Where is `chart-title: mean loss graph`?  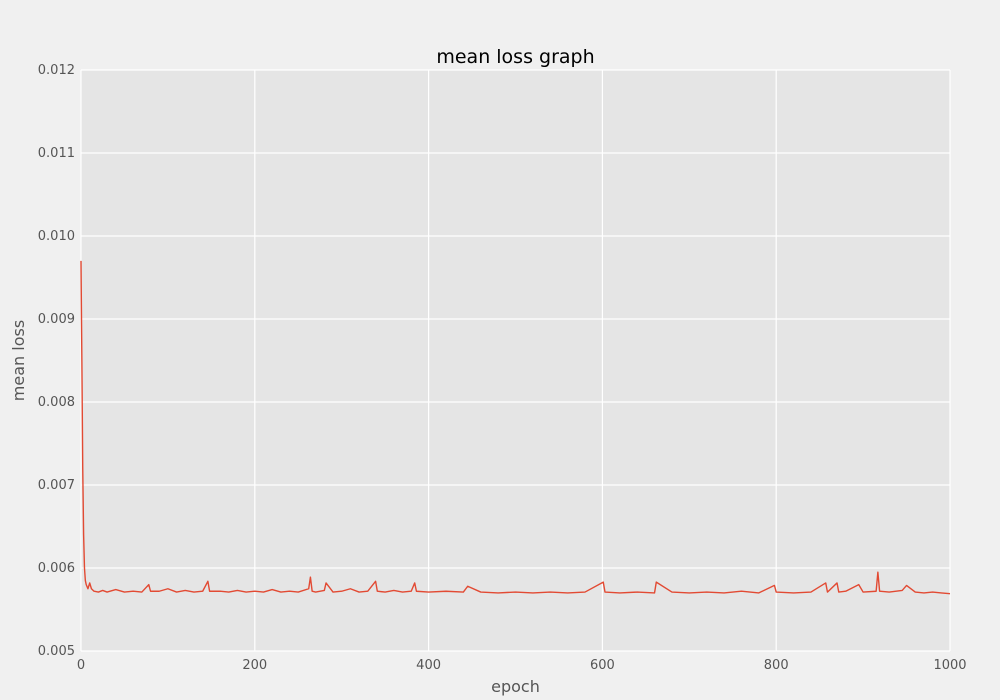
chart-title: mean loss graph is located at coordinates (515, 57).